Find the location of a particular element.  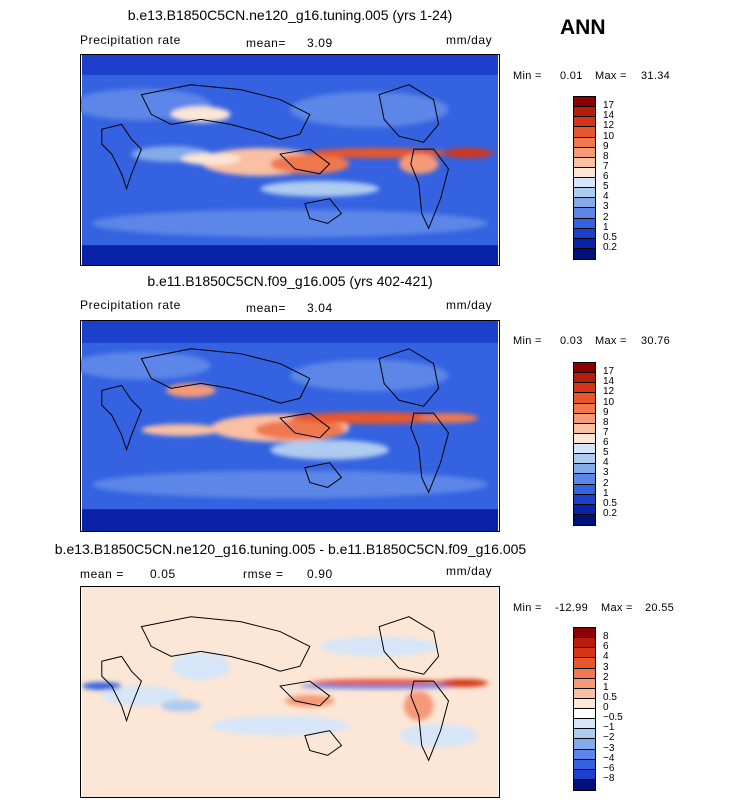

panel2-min-label: Min = is located at coordinates (527, 341).